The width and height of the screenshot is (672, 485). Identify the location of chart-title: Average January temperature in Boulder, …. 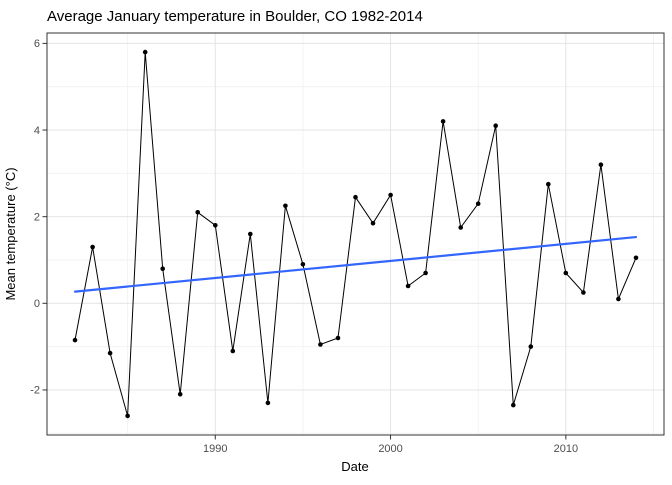
(235, 16).